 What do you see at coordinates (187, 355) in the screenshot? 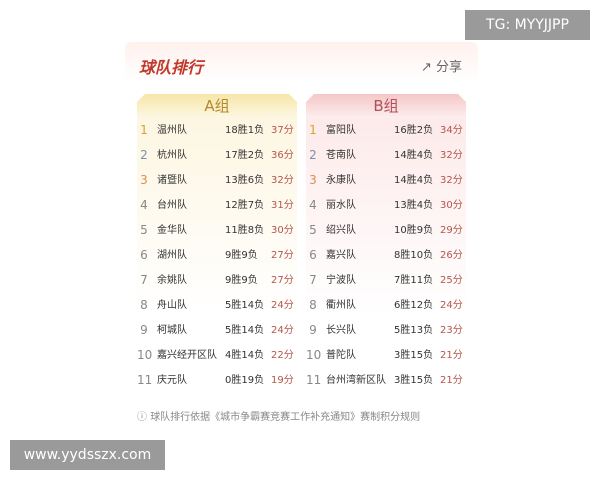
I see `team: 嘉兴经开区队` at bounding box center [187, 355].